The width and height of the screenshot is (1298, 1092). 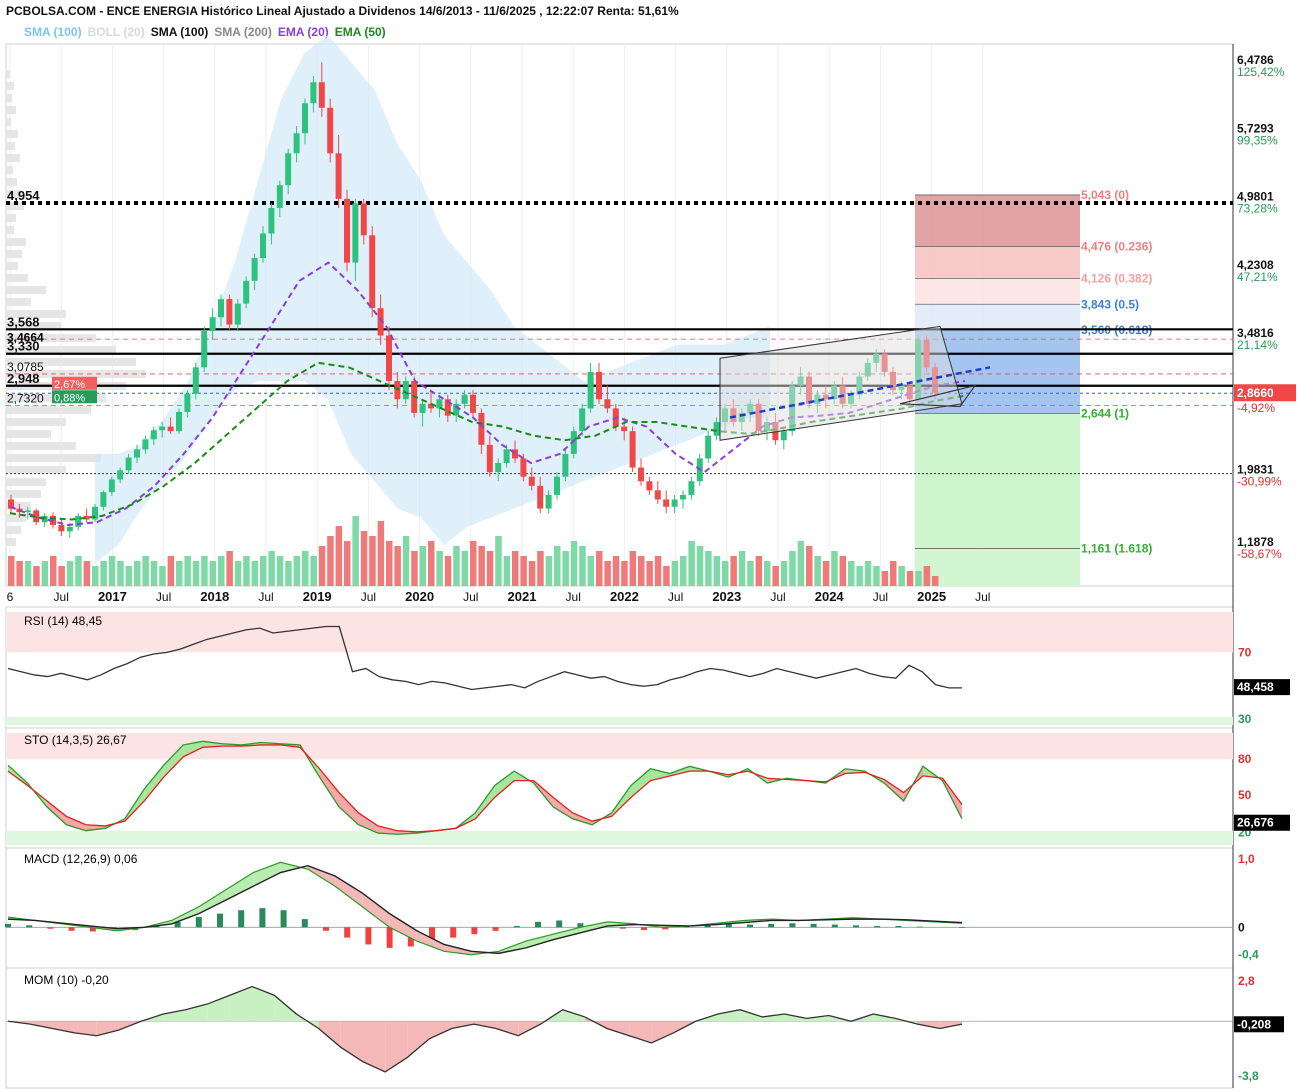 What do you see at coordinates (938, 396) in the screenshot?
I see `wedge-mark` at bounding box center [938, 396].